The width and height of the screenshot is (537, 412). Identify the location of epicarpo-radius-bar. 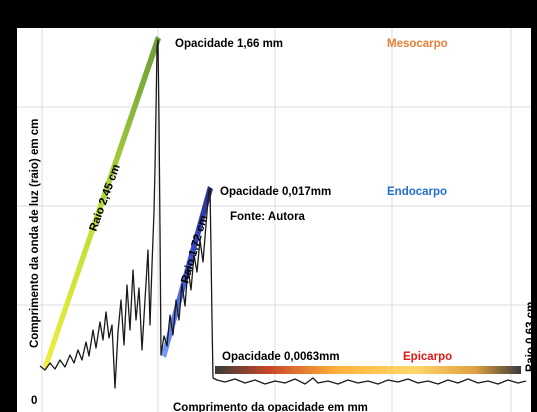
(368, 370).